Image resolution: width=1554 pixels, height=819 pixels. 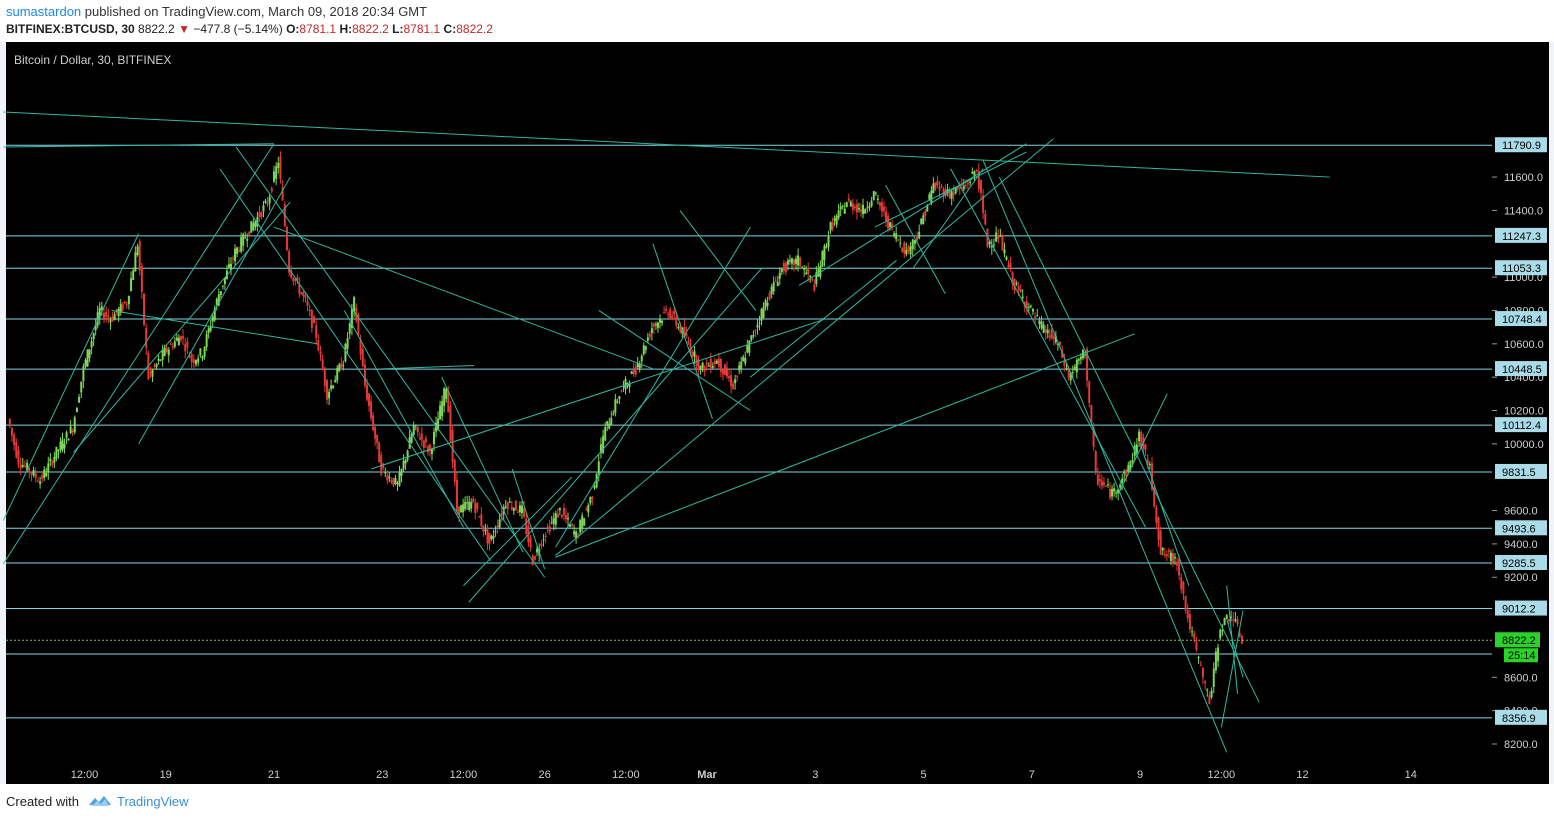 I want to click on author-link: sumastardon, so click(x=44, y=11).